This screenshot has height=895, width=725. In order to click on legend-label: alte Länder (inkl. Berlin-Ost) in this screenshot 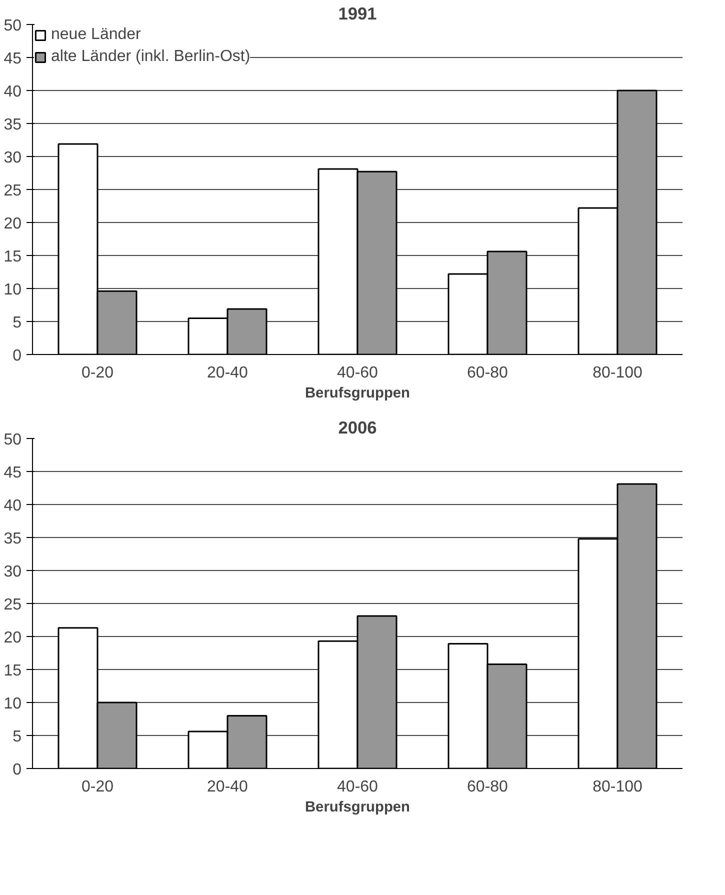, I will do `click(150, 57)`.